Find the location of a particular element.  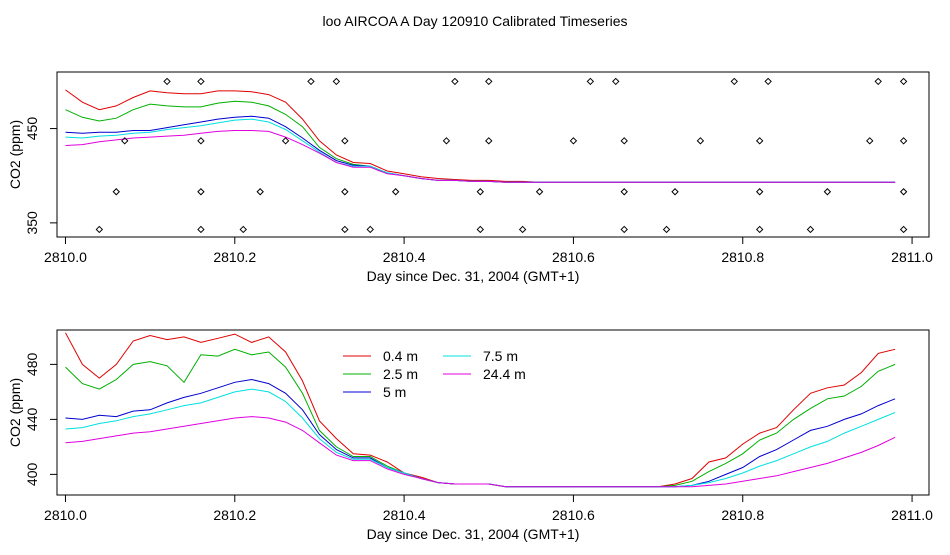

y-tick-label: 440 is located at coordinates (32, 419).